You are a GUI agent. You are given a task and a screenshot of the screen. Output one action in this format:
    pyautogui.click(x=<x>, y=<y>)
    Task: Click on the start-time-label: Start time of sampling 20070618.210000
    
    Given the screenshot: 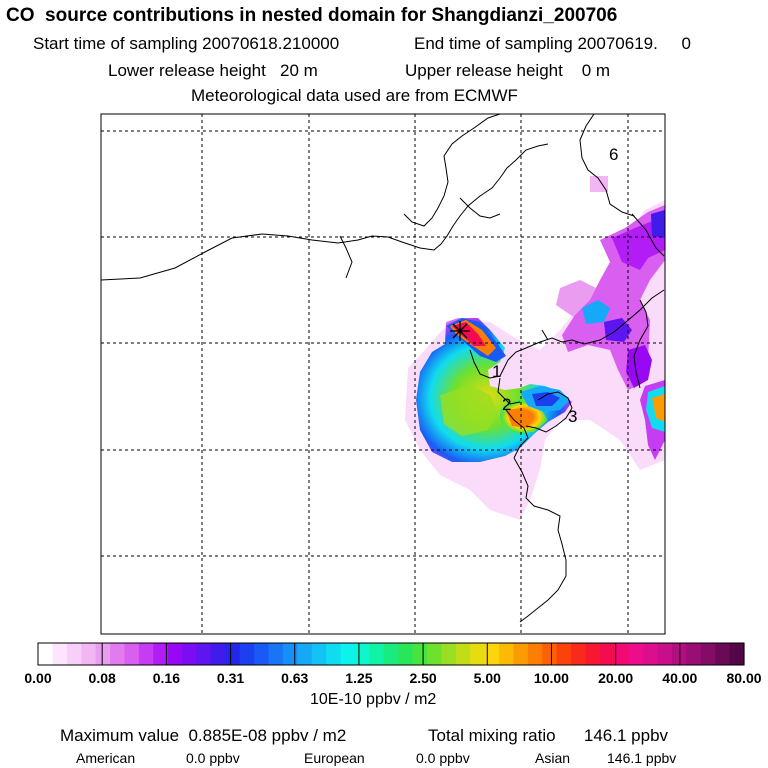 What is the action you would take?
    pyautogui.click(x=186, y=43)
    